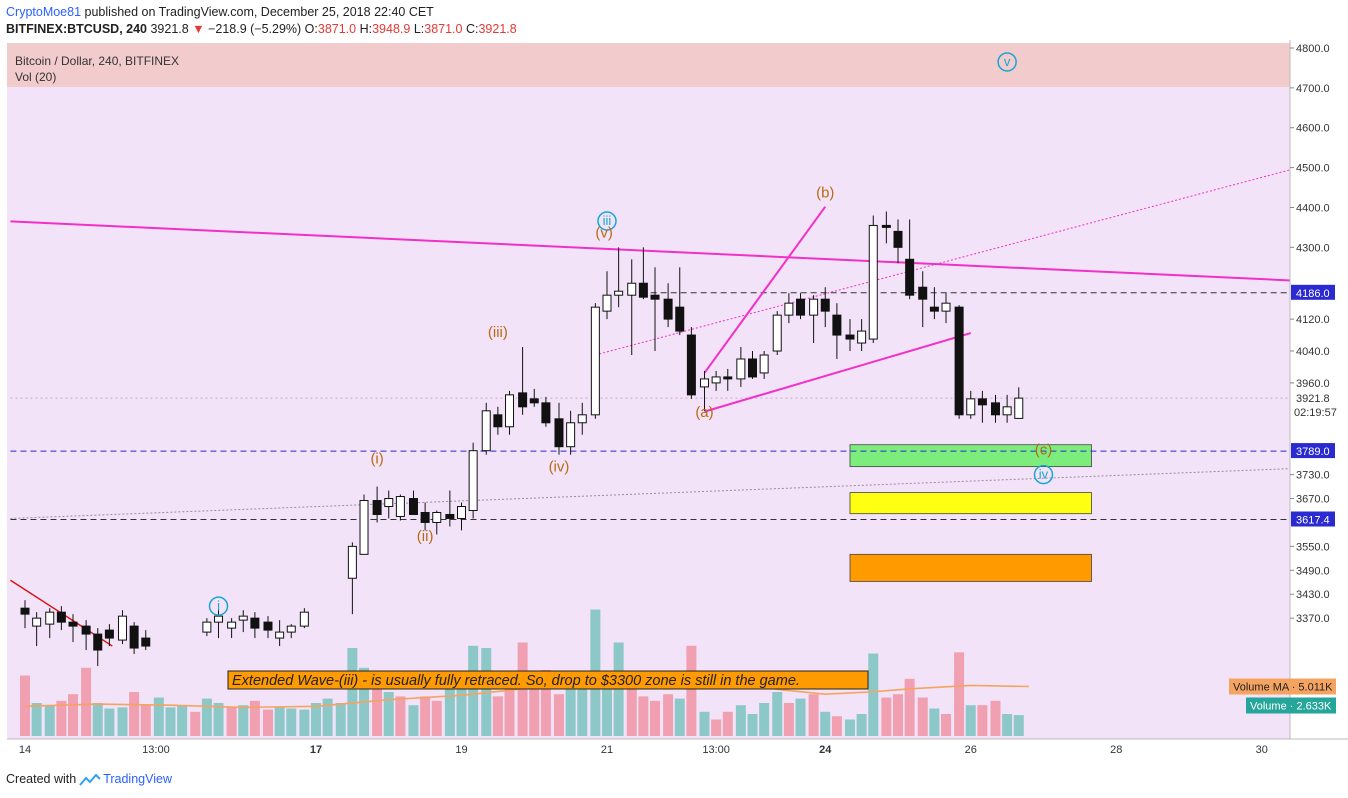 Image resolution: width=1348 pixels, height=798 pixels. I want to click on y-tick-label: 4800.0, so click(1313, 49).